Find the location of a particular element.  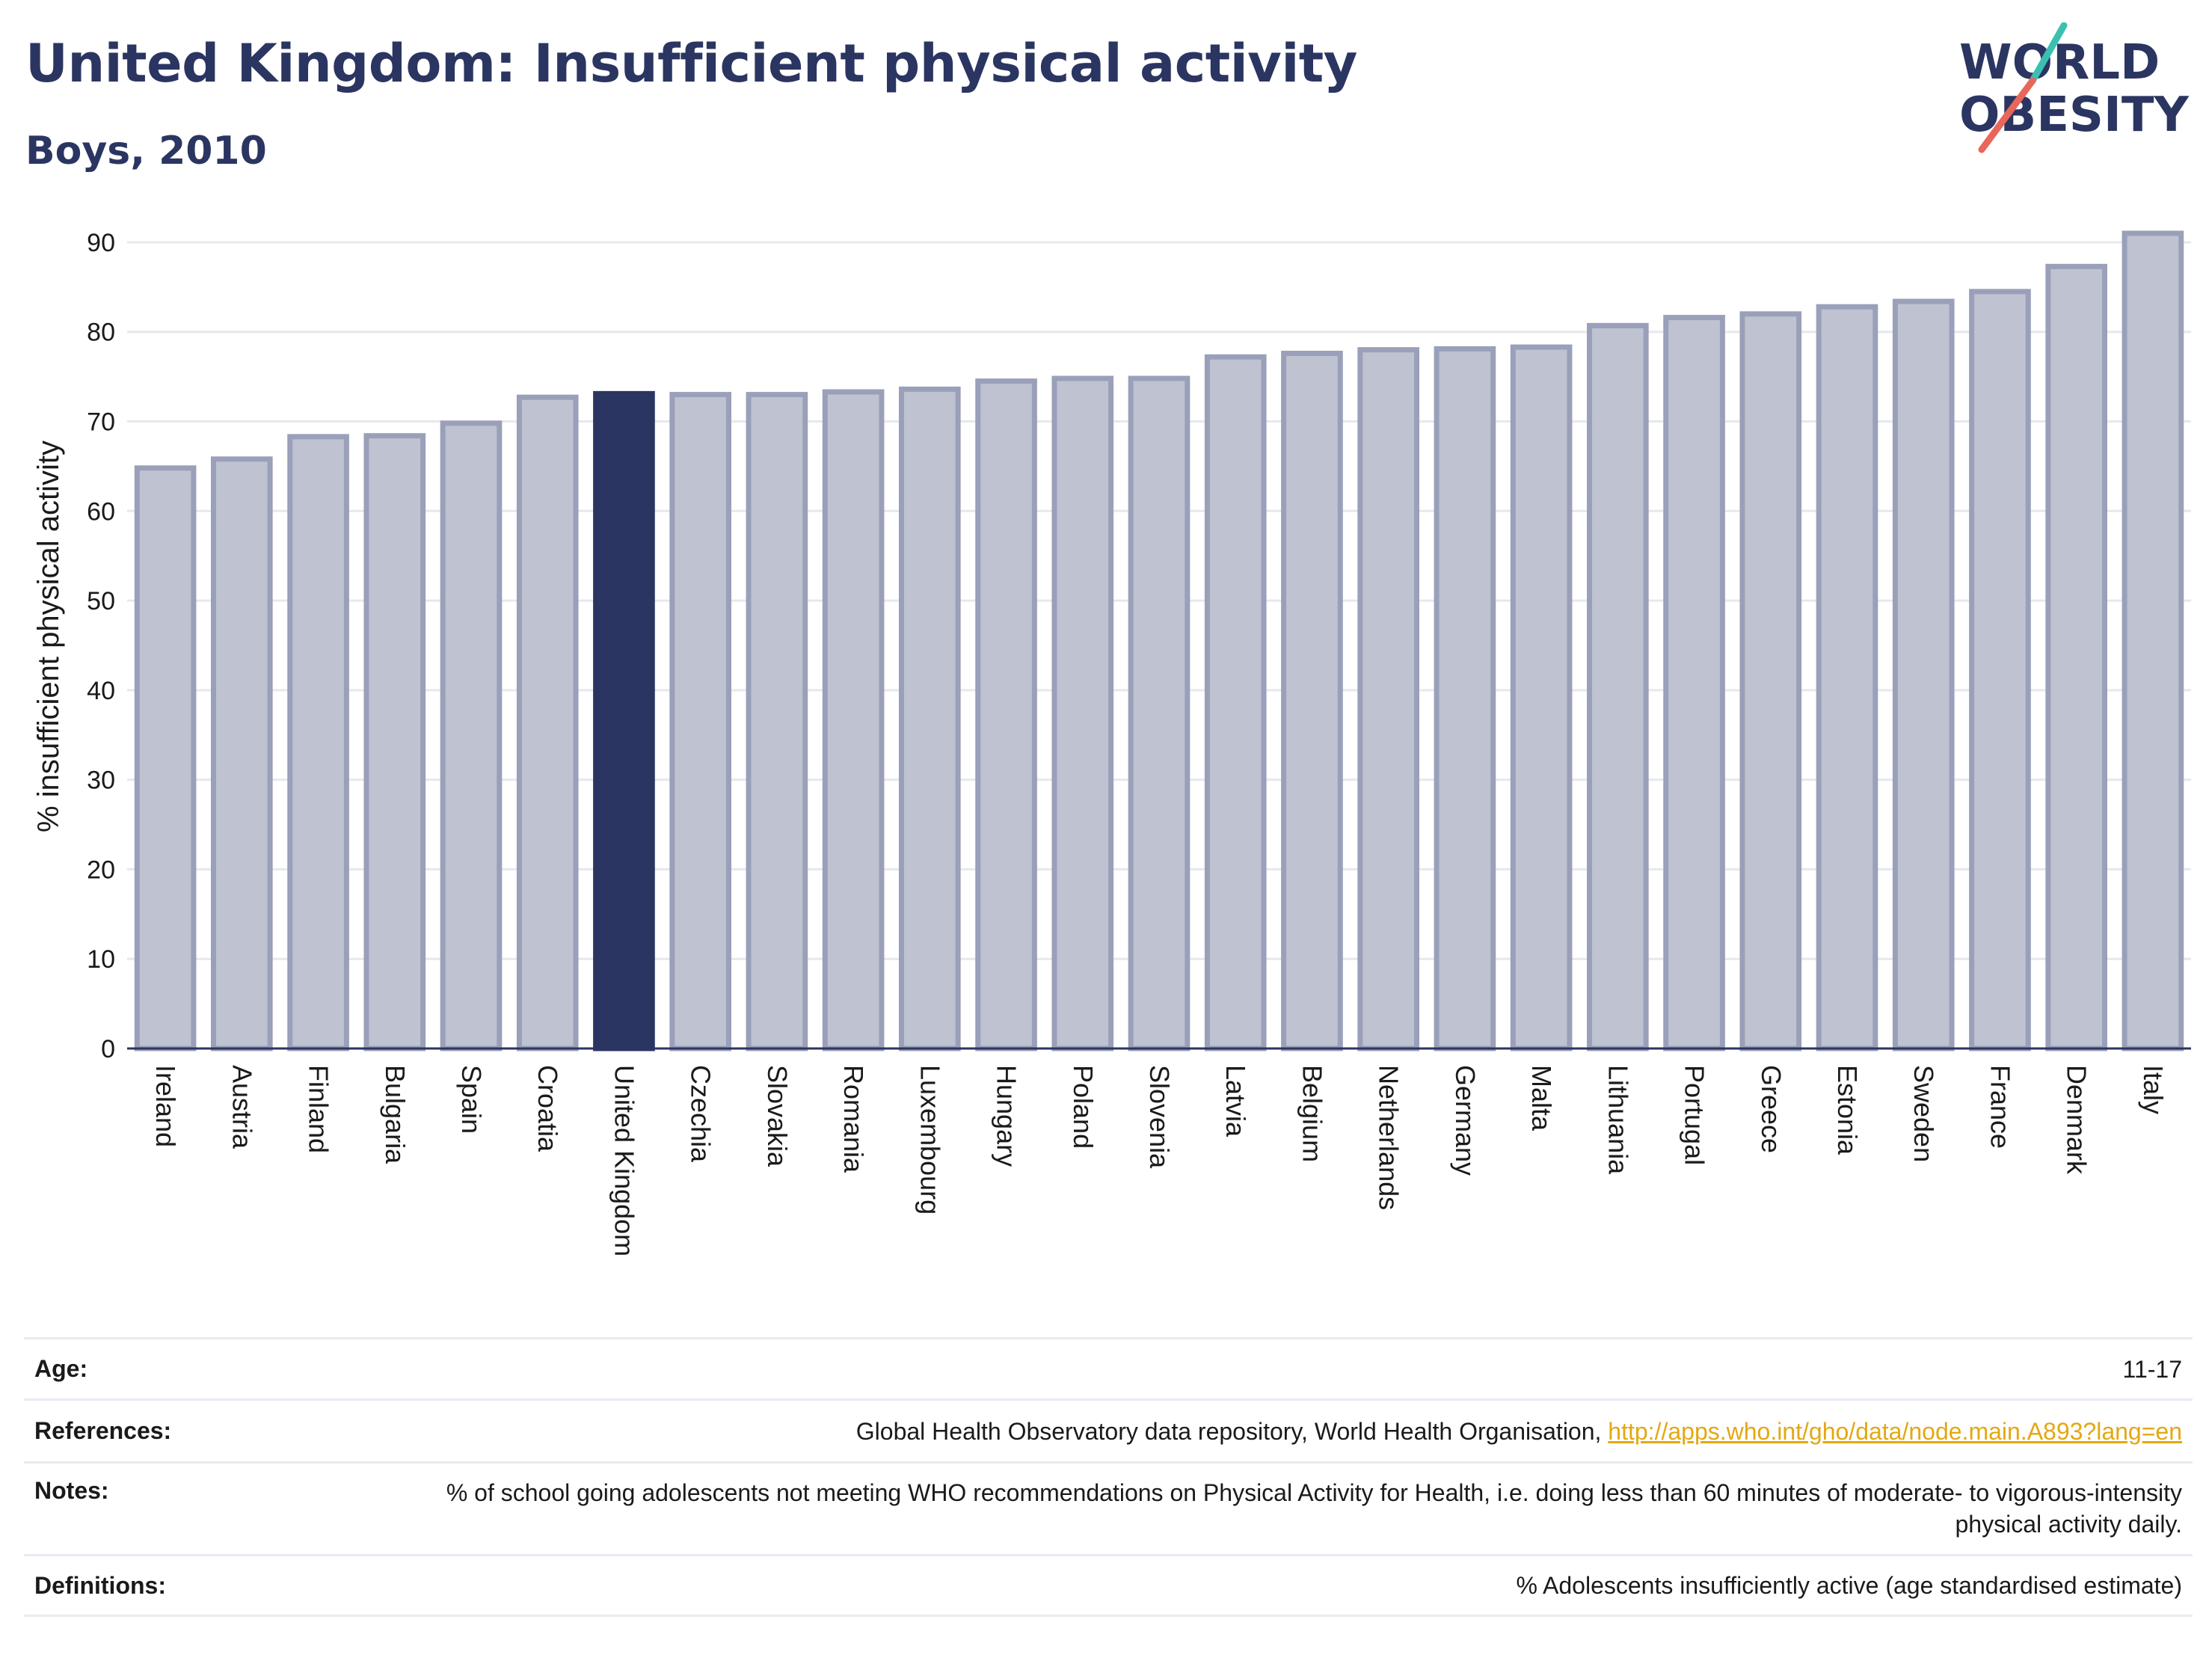

bar-romania is located at coordinates (853, 720).